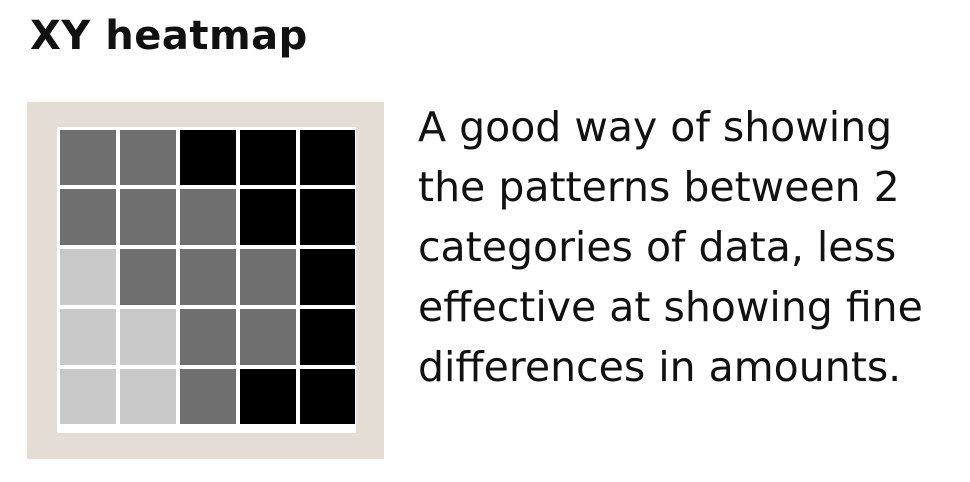 Image resolution: width=970 pixels, height=482 pixels. Describe the element at coordinates (268, 337) in the screenshot. I see `heatmap-cell-r4-c4` at that location.